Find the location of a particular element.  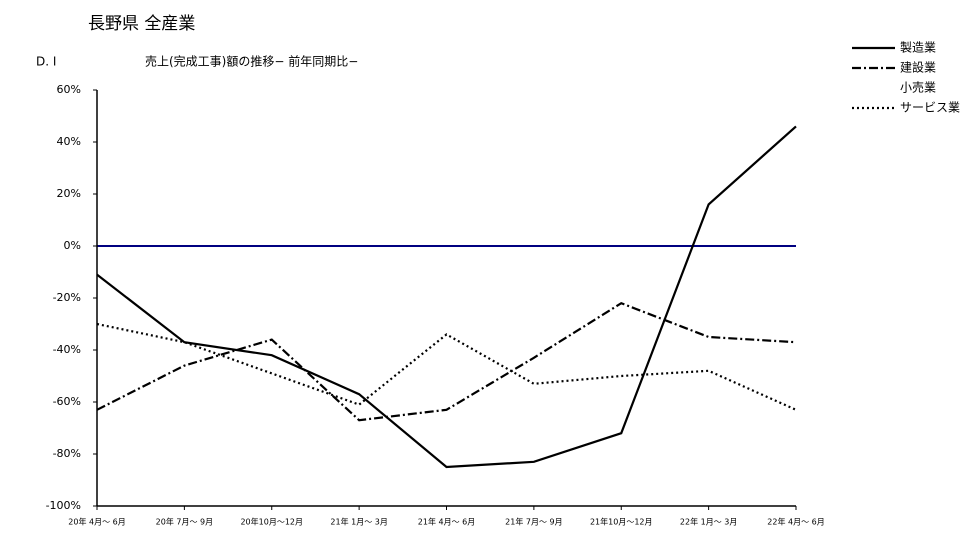

y-tick-label: -40% is located at coordinates (67, 349).